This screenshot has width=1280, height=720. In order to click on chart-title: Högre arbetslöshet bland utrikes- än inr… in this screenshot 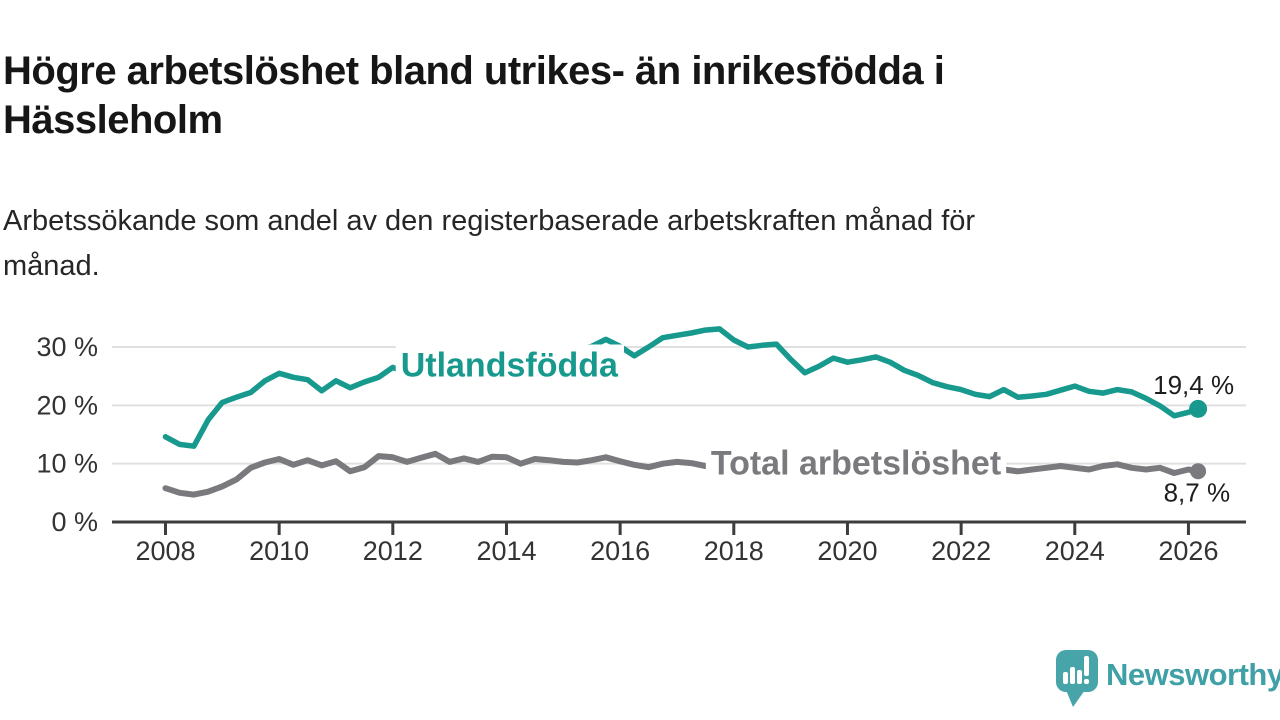, I will do `click(474, 95)`.